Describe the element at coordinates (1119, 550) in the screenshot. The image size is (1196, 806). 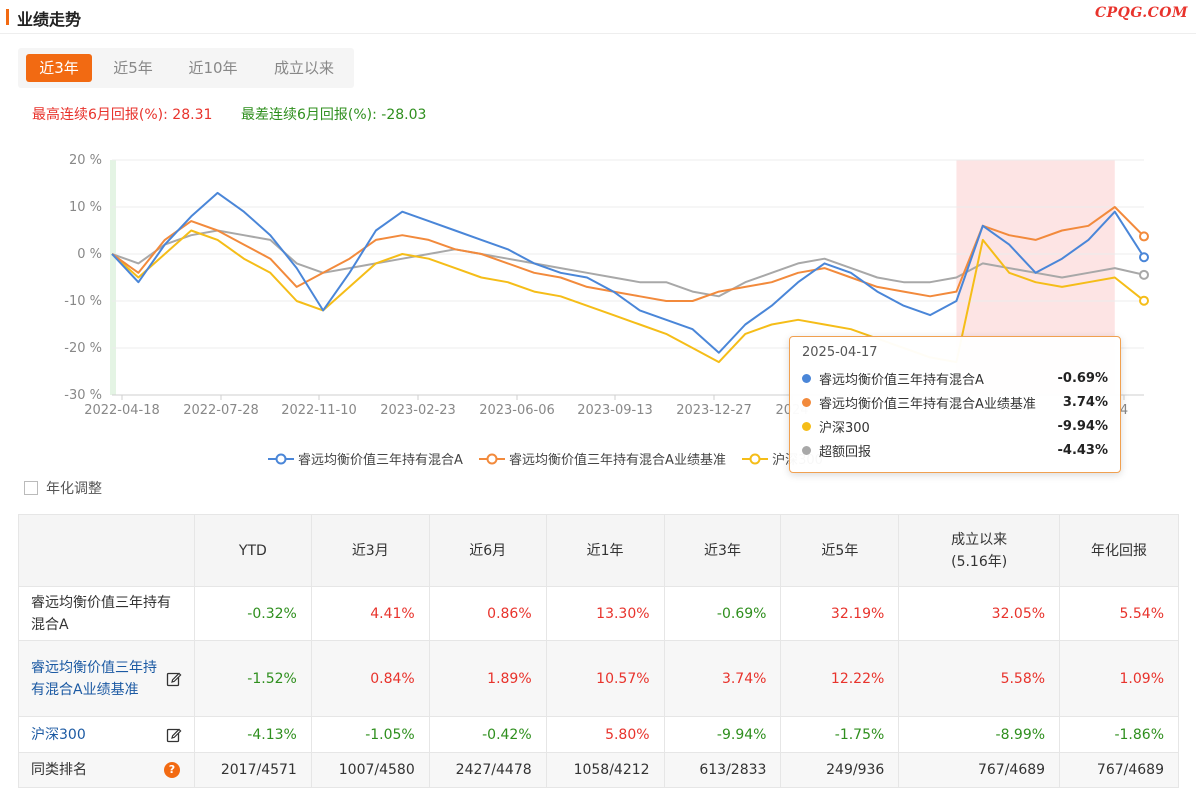
I see `header-cell: 年化回报` at that location.